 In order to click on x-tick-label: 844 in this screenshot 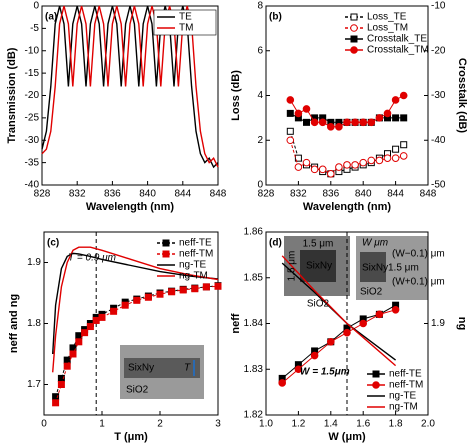, I will do `click(395, 194)`.